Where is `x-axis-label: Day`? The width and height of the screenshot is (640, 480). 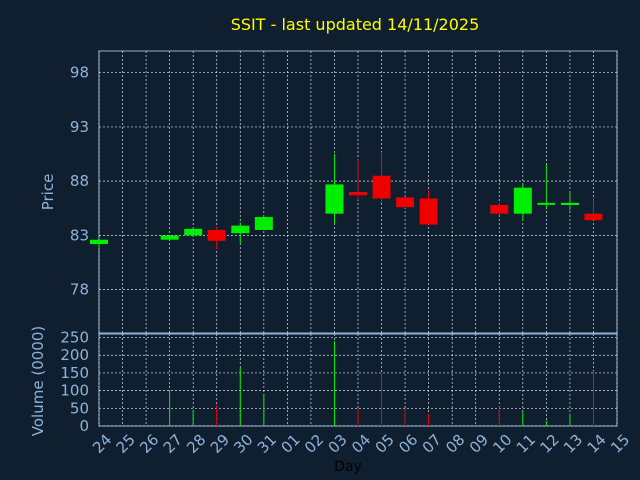 x-axis-label: Day is located at coordinates (348, 467).